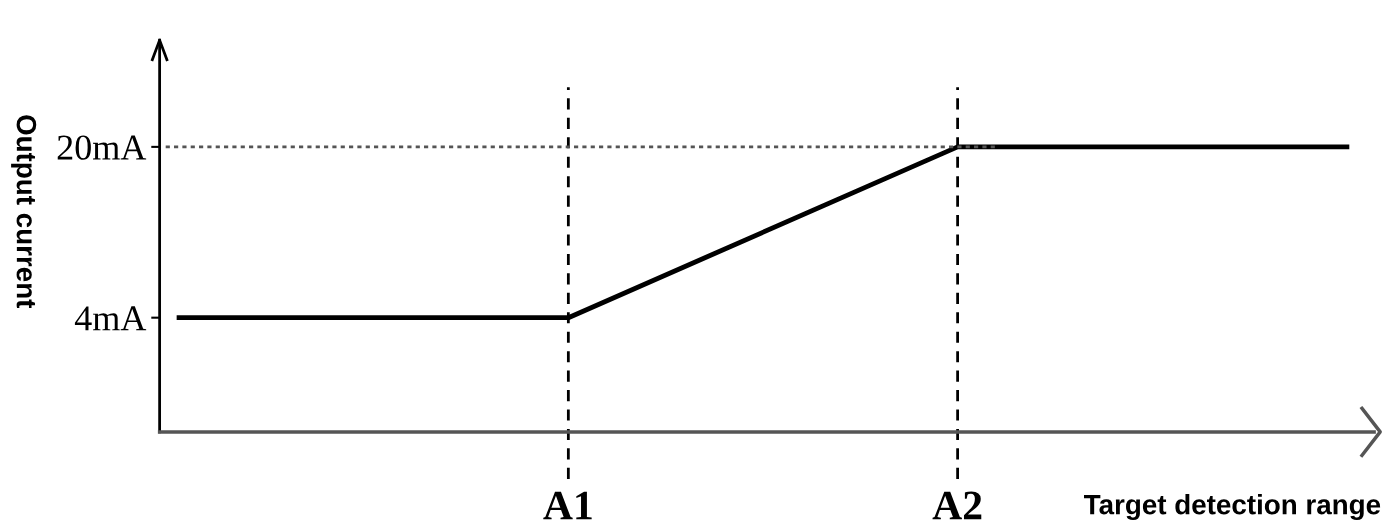 Image resolution: width=1388 pixels, height=528 pixels. Describe the element at coordinates (110, 318) in the screenshot. I see `y-tick-label: 4mA` at that location.